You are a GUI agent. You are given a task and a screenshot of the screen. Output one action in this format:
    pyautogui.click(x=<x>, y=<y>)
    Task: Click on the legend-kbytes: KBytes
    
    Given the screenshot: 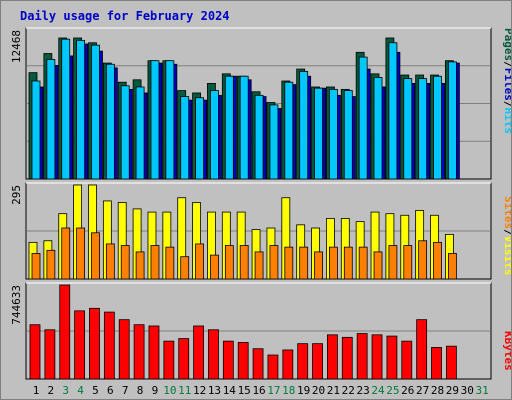 What is the action you would take?
    pyautogui.click(x=506, y=351)
    